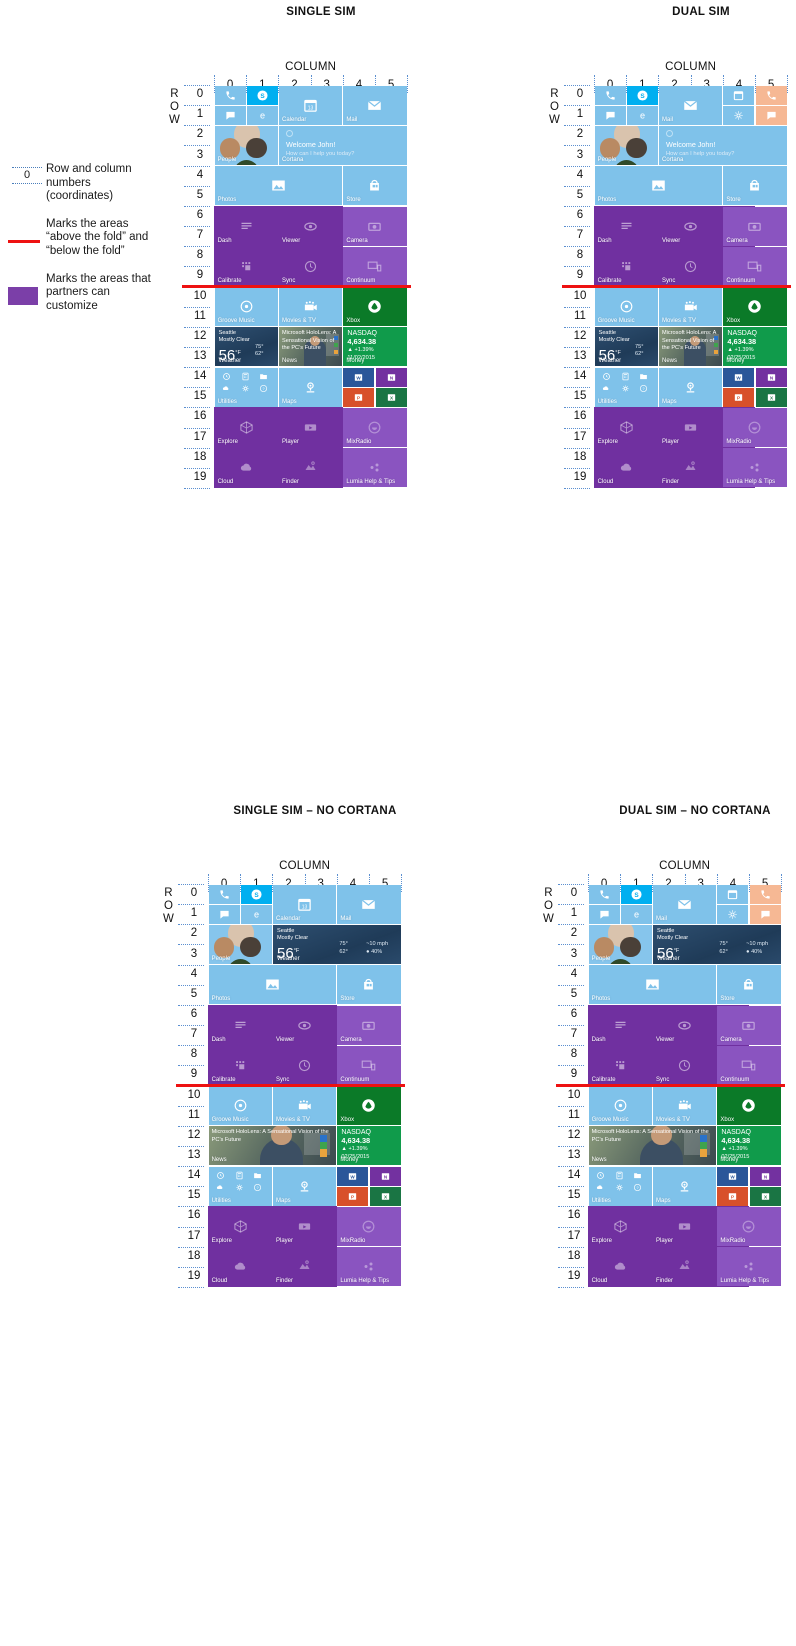  I want to click on calendar-tile: 13 Calendar, so click(305, 904).